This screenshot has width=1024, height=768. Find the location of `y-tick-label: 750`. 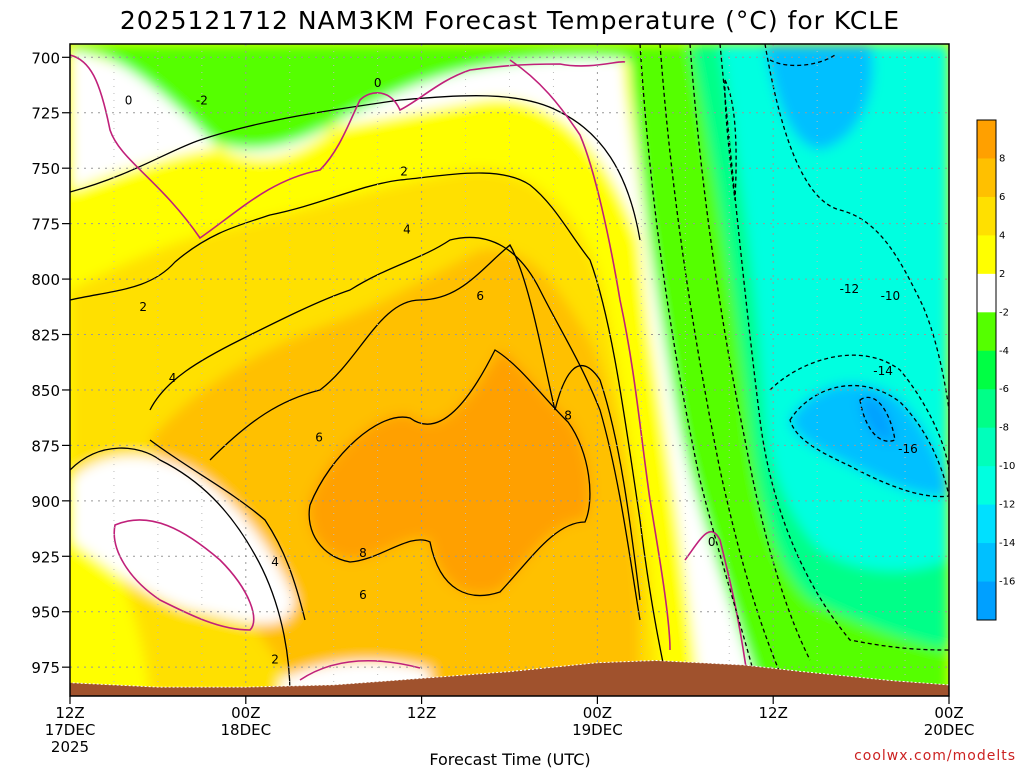

y-tick-label: 750 is located at coordinates (45, 169).